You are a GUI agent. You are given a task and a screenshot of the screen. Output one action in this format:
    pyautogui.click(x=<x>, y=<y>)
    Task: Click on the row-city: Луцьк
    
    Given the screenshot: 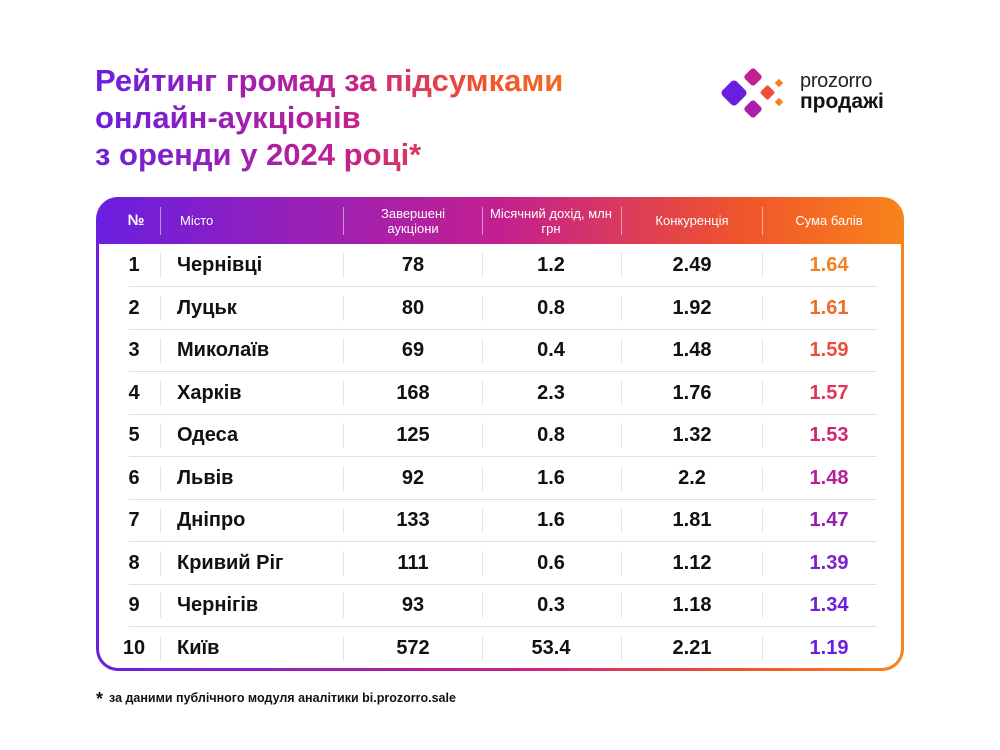 What is the action you would take?
    pyautogui.click(x=207, y=307)
    